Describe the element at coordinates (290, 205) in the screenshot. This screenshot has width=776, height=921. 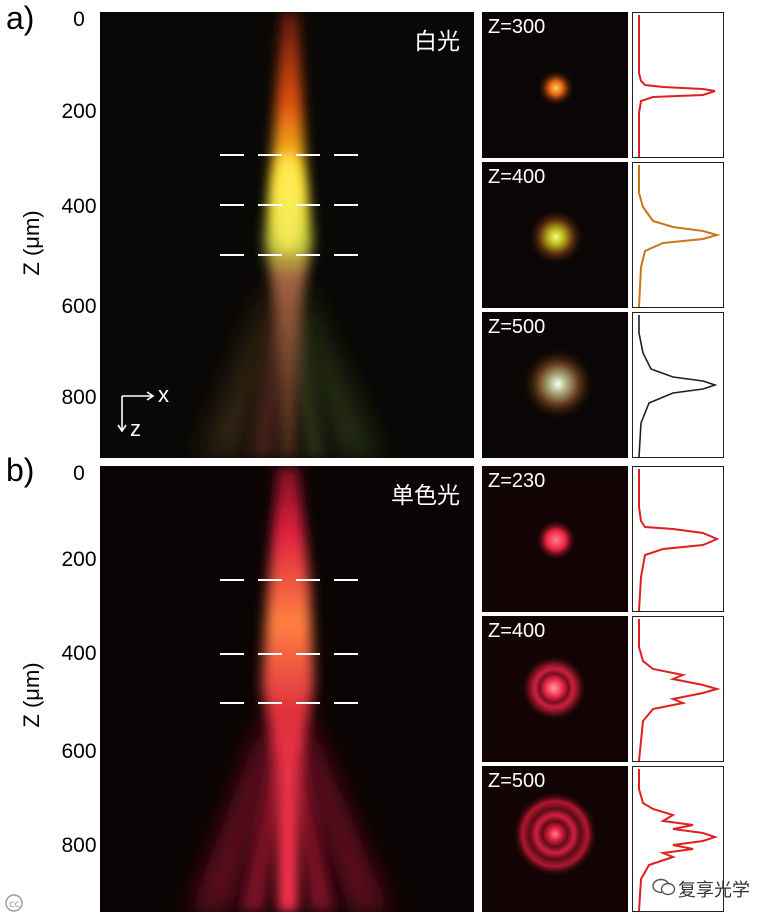
I see `panel-a-dashed-lines` at that location.